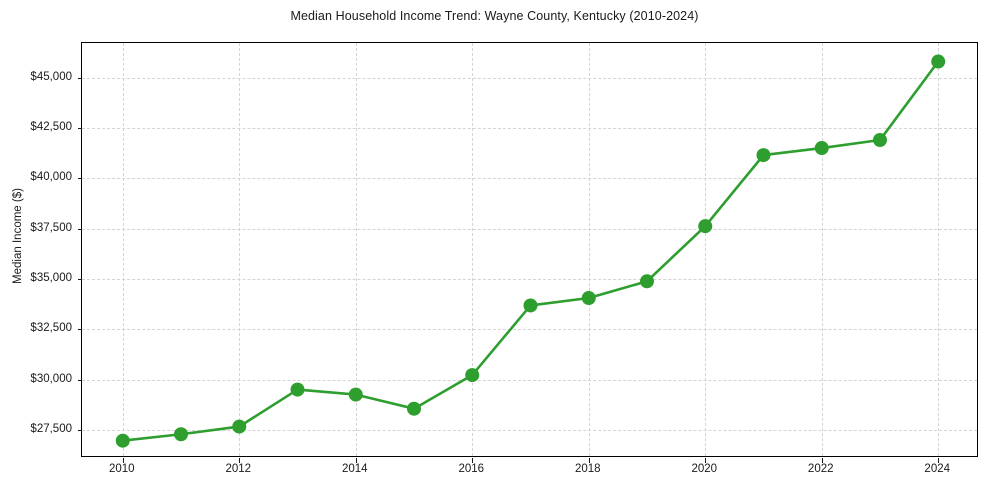 This screenshot has height=490, width=989. I want to click on x-tick-label: 2018, so click(587, 469).